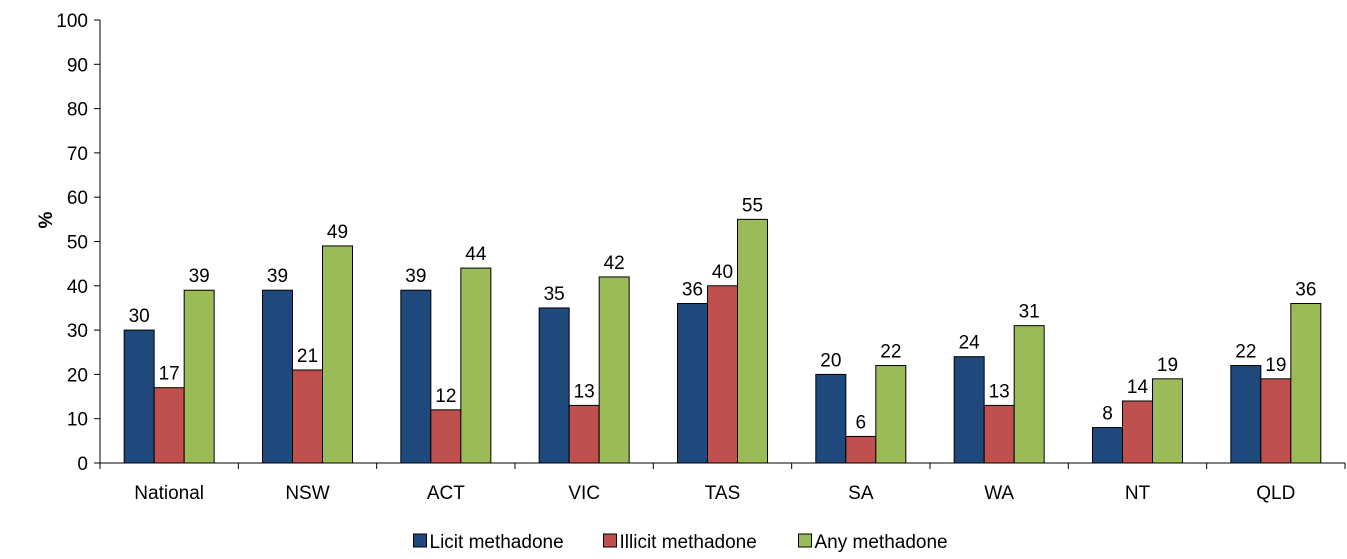  I want to click on y-axis-title: %, so click(46, 219).